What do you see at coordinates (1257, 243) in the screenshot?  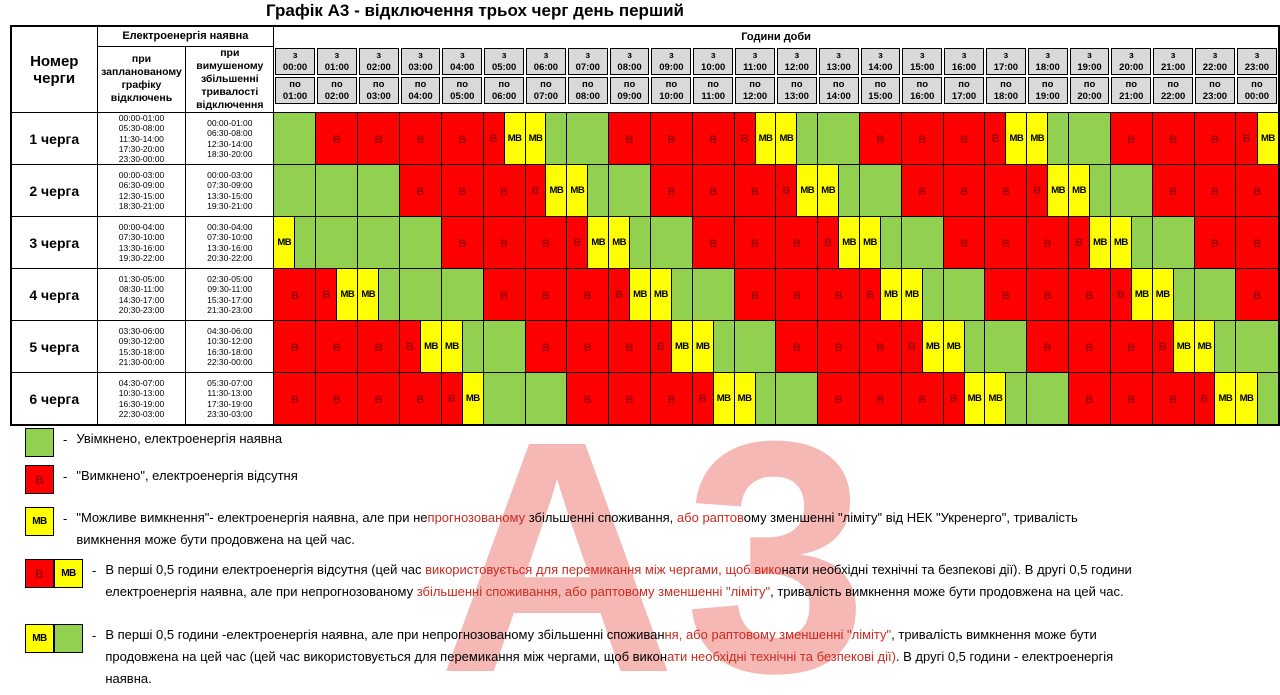 I see `cell-q3-h23: В` at bounding box center [1257, 243].